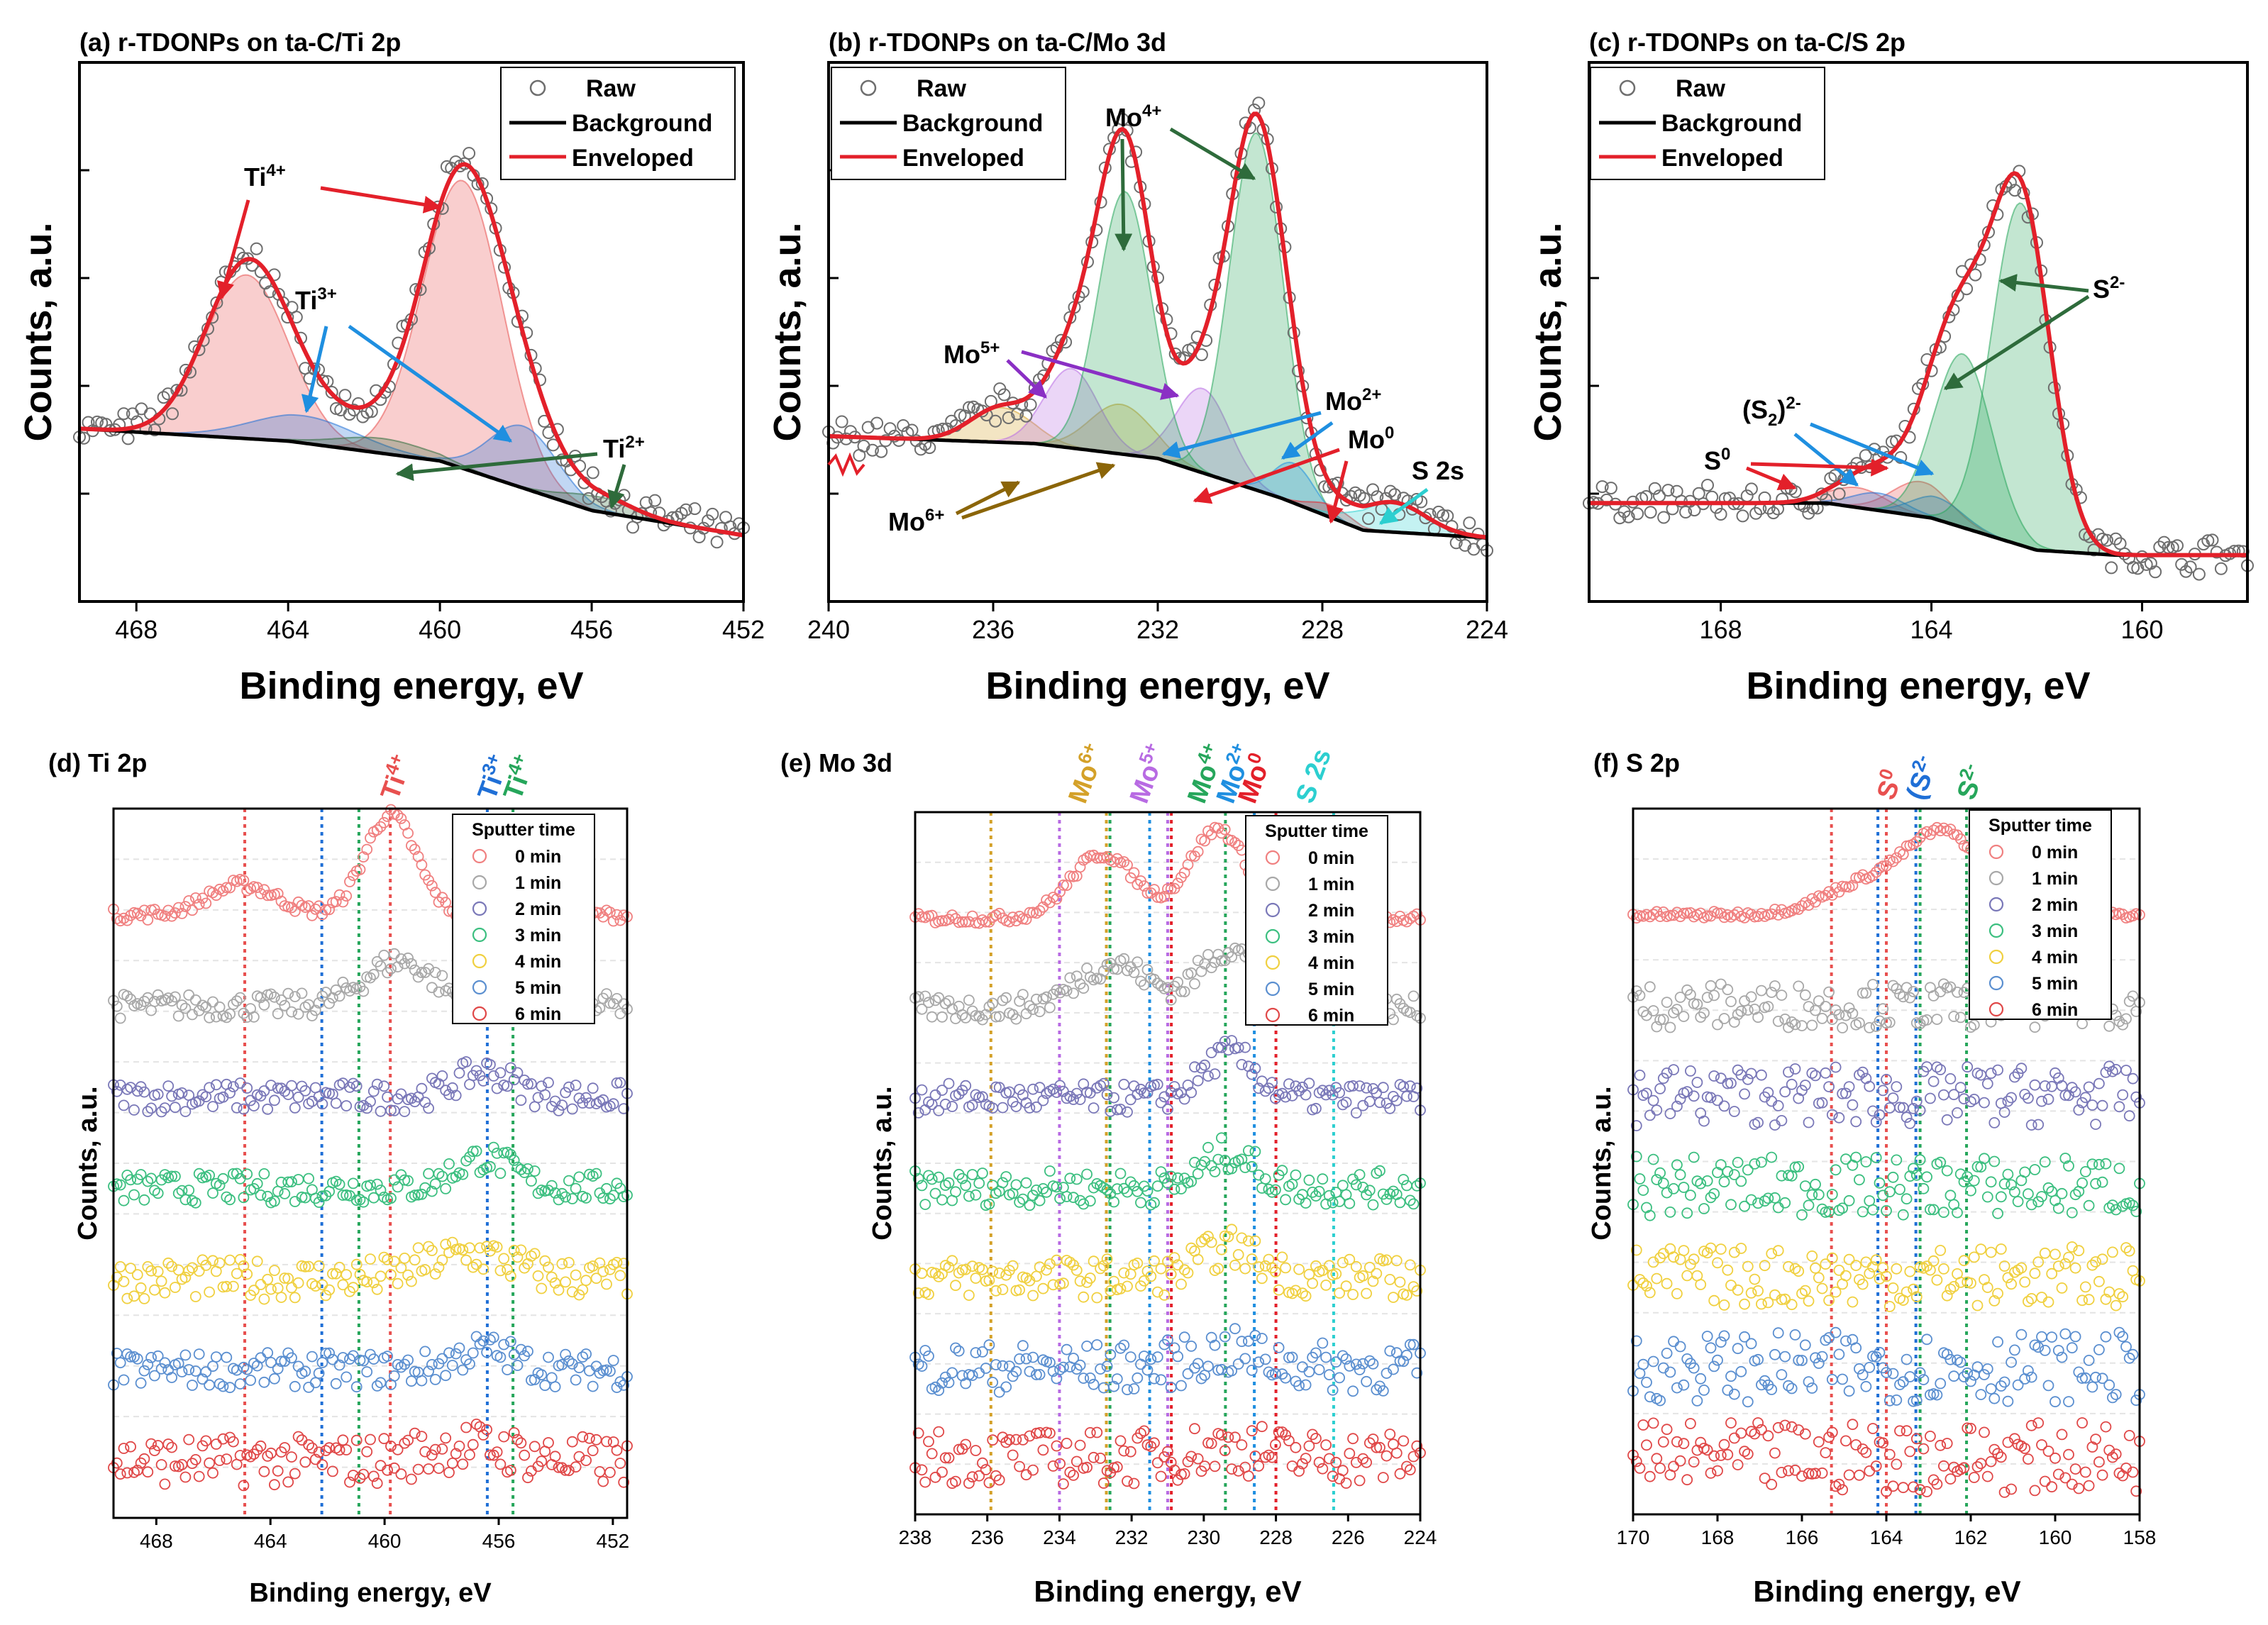 Image resolution: width=2268 pixels, height=1625 pixels. Describe the element at coordinates (613, 1541) in the screenshot. I see `x-tick-label: 452` at that location.